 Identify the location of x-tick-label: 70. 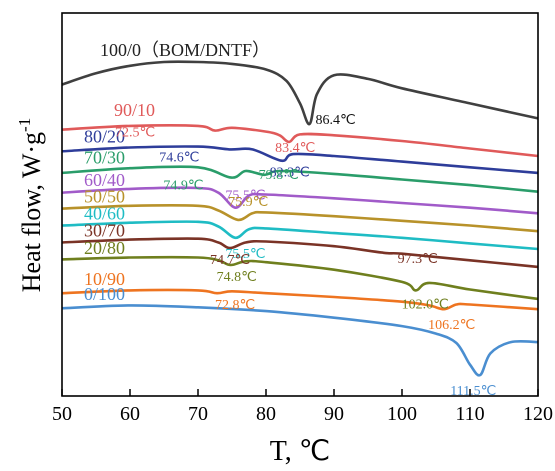
(198, 414).